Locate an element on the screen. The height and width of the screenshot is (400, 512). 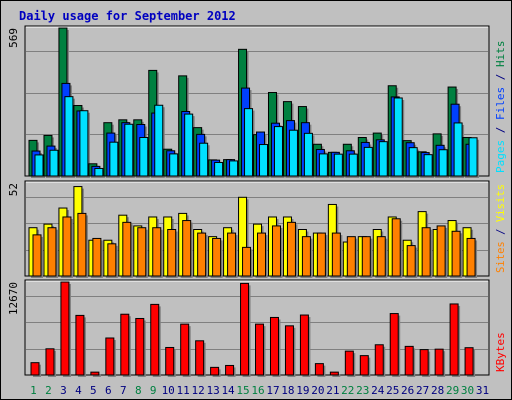
y-max-label: 52 is located at coordinates (13, 189).